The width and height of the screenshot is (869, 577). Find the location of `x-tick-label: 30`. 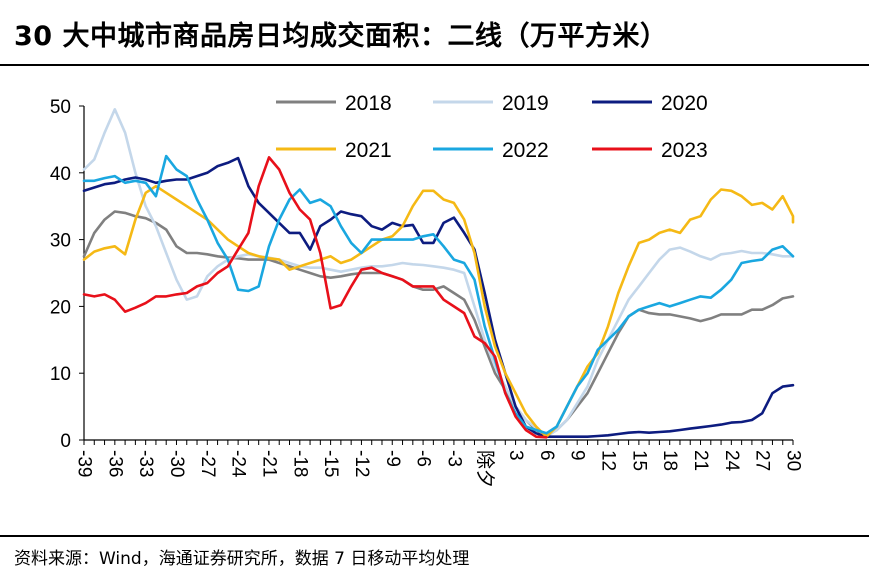

x-tick-label: 30 is located at coordinates (793, 460).